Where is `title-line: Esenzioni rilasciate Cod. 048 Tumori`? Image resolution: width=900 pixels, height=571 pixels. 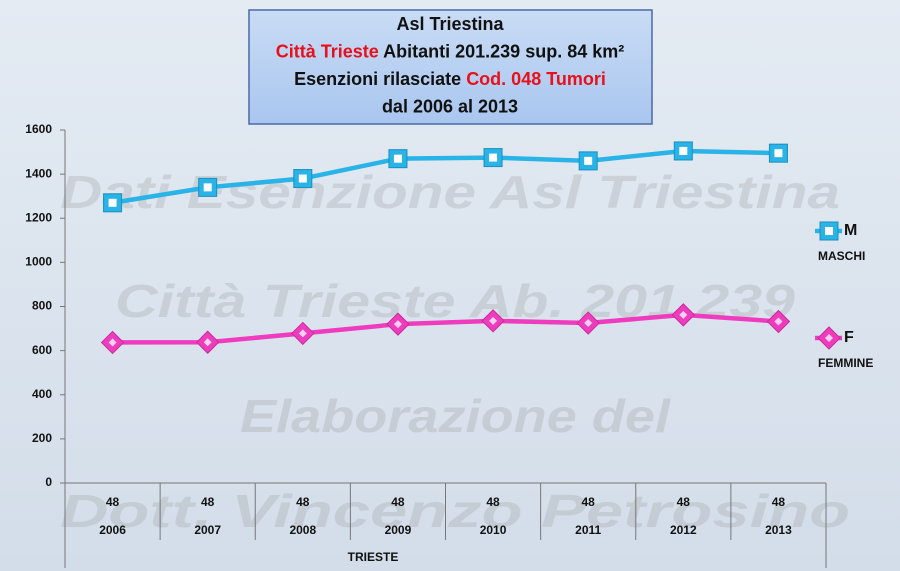
title-line: Esenzioni rilasciate Cod. 048 Tumori is located at coordinates (450, 79).